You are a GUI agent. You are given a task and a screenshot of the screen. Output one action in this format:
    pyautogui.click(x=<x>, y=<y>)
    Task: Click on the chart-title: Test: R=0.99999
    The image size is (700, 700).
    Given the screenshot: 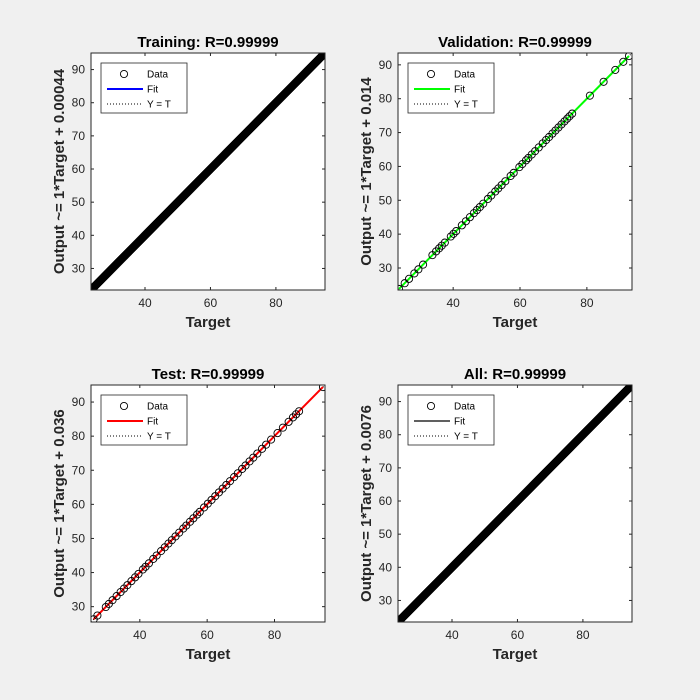 What is the action you would take?
    pyautogui.click(x=208, y=374)
    